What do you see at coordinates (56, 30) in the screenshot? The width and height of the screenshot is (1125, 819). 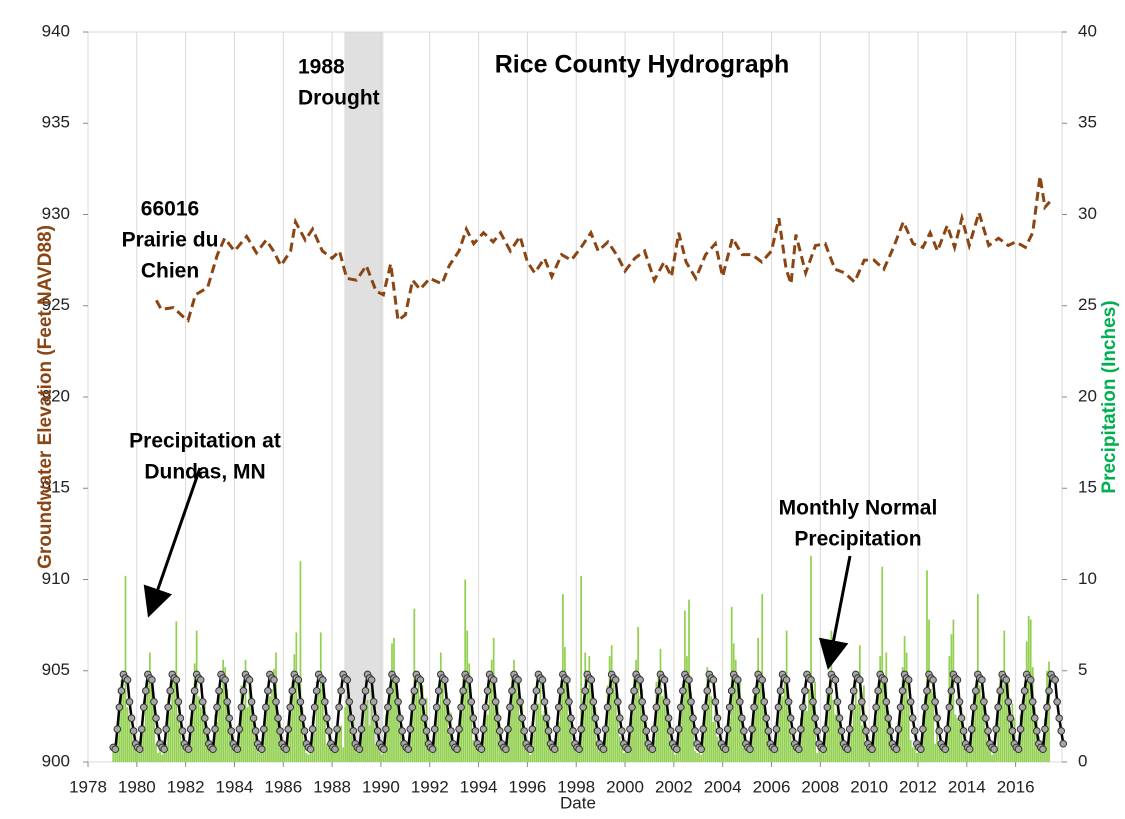 I see `y-tick-label: 940` at bounding box center [56, 30].